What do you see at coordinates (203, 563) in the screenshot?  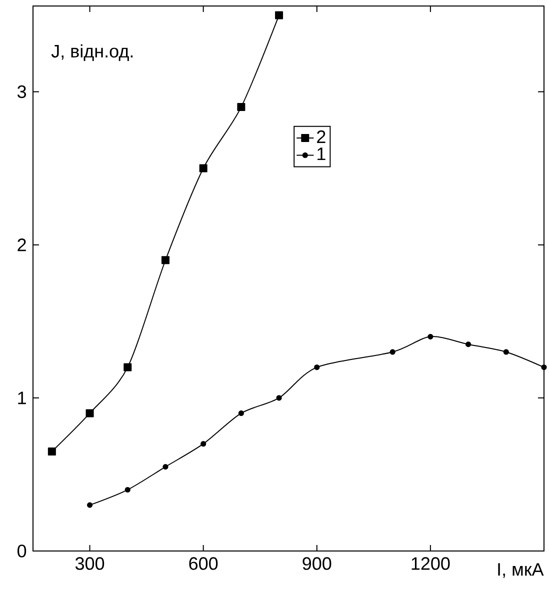 I see `x-tick-label: 600` at bounding box center [203, 563].